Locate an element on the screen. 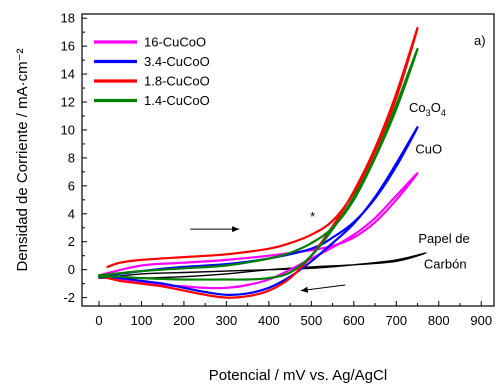  subscript: 3 is located at coordinates (428, 113).